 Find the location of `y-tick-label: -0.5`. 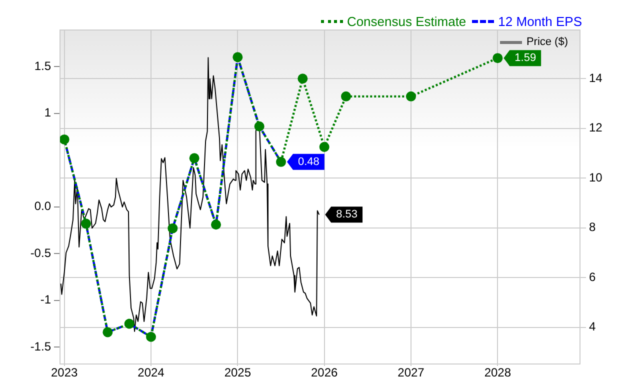

y-tick-label: -0.5 is located at coordinates (41, 253).